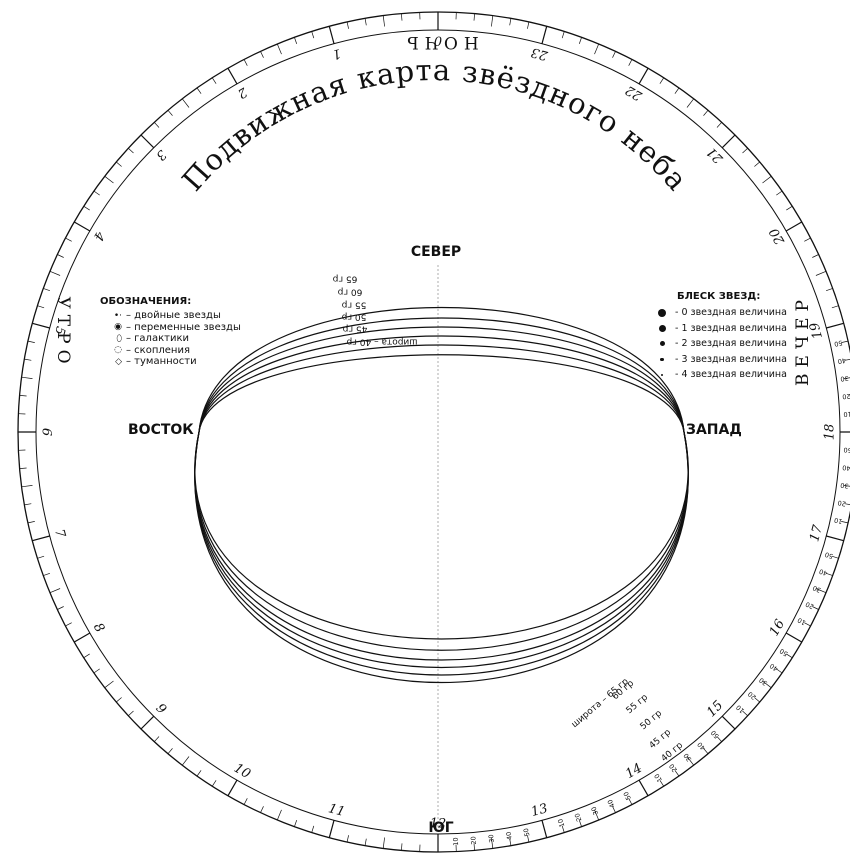  What do you see at coordinates (440, 828) in the screenshot?
I see `south-label: ЮГ` at bounding box center [440, 828].